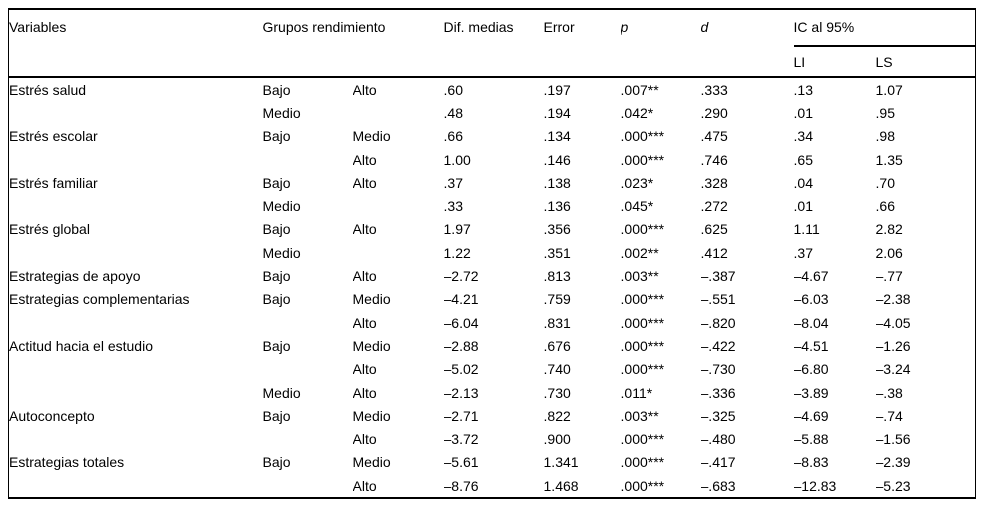  Describe the element at coordinates (889, 89) in the screenshot. I see `cell-ls: 1.07` at that location.